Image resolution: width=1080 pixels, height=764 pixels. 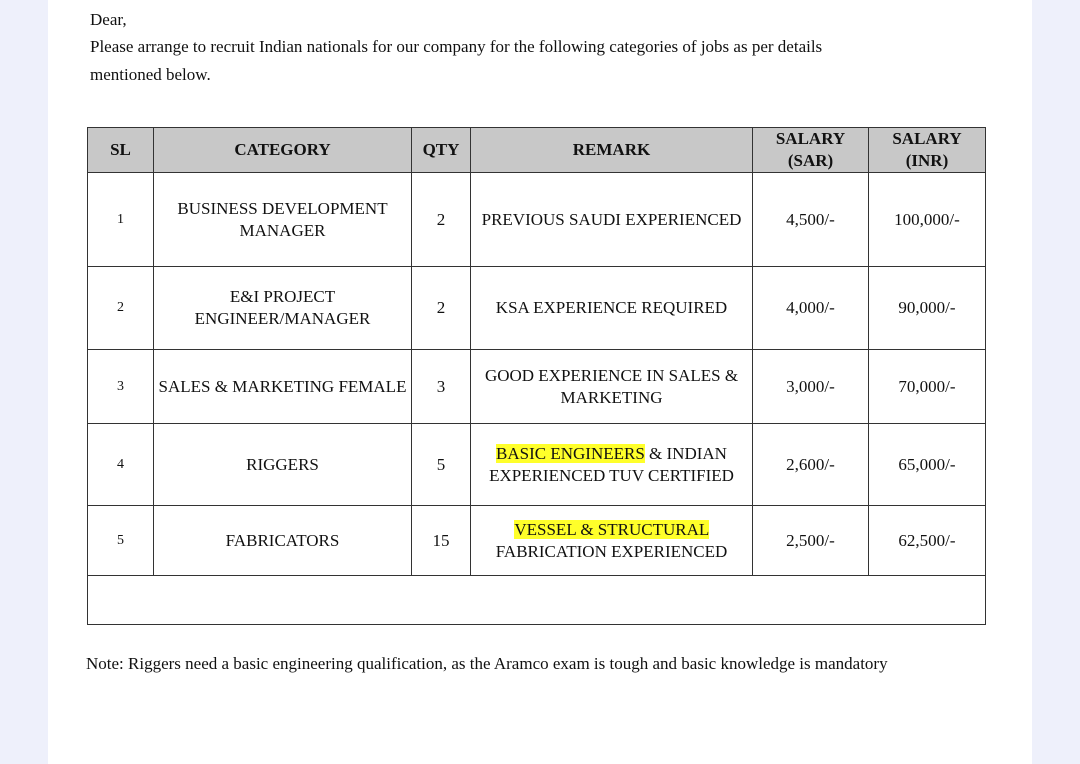 I want to click on cell-category: RIGGERS, so click(x=282, y=464).